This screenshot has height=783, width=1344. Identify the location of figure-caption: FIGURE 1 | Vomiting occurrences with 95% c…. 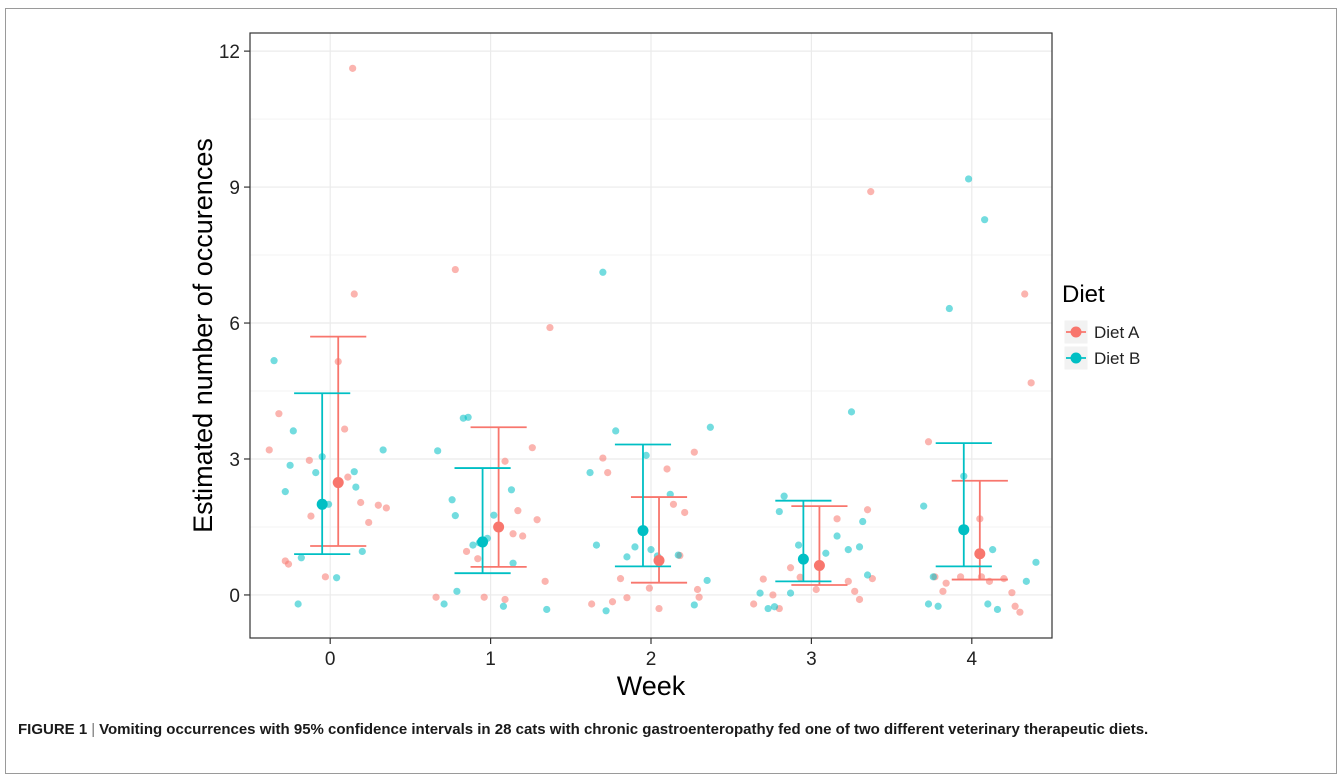
(668, 730).